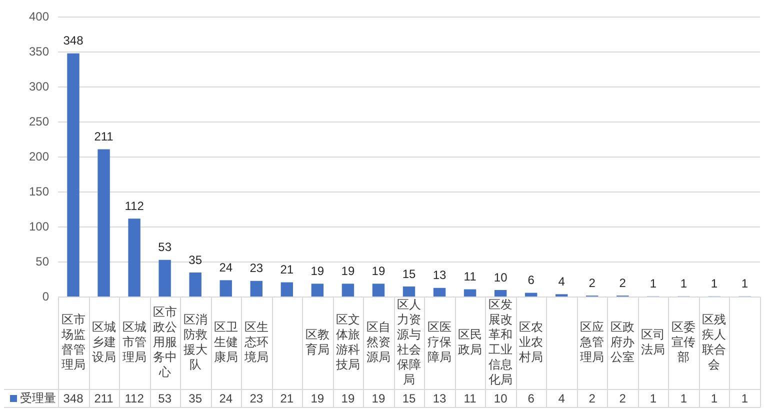 Image resolution: width=764 pixels, height=410 pixels. Describe the element at coordinates (257, 268) in the screenshot. I see `text: 23` at that location.